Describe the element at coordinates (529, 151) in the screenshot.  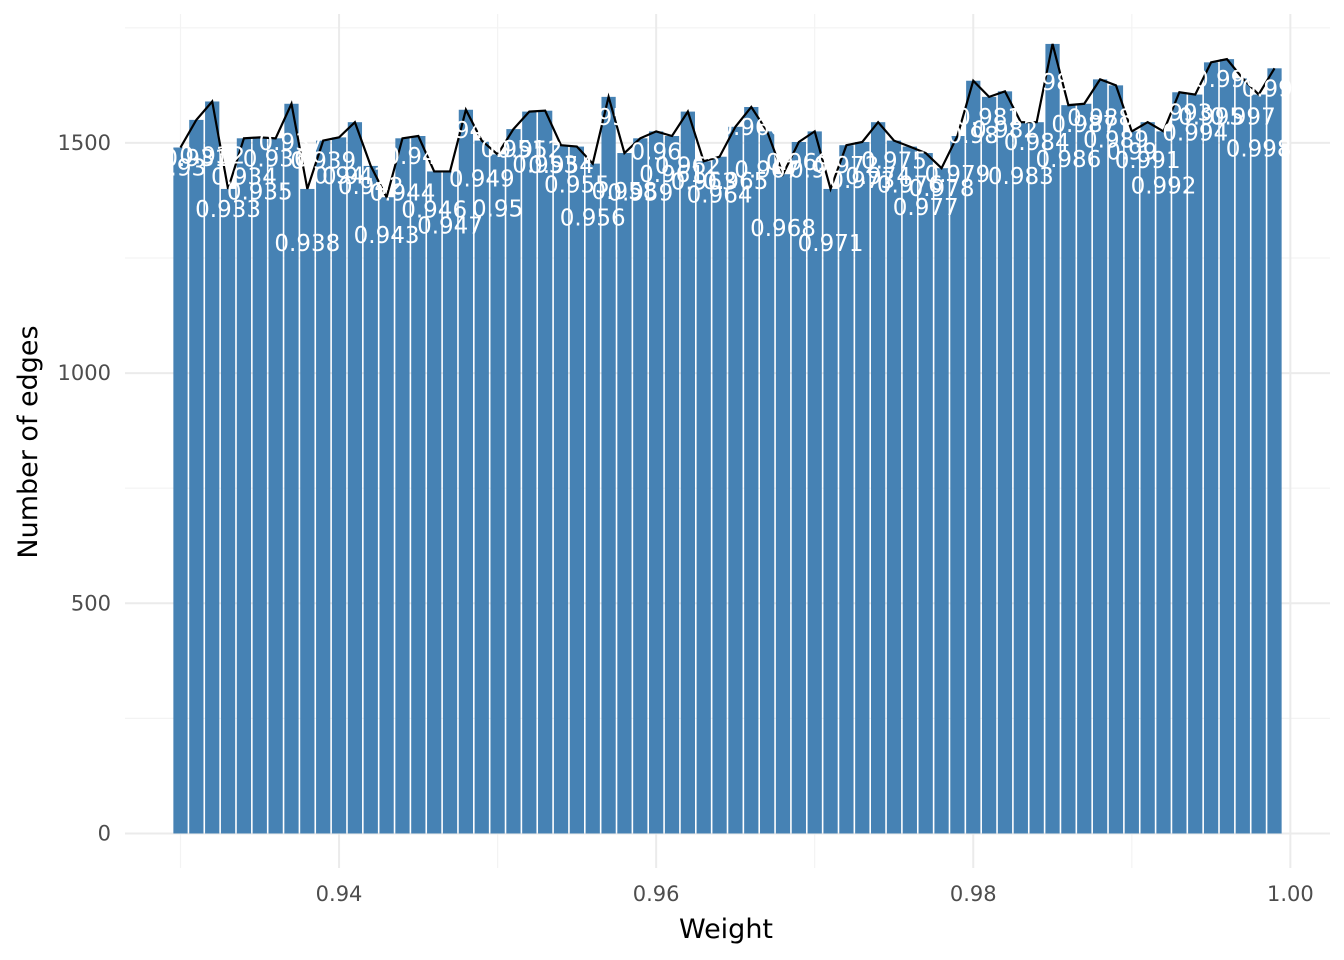
I see `bar-label: 0.952` at that location.